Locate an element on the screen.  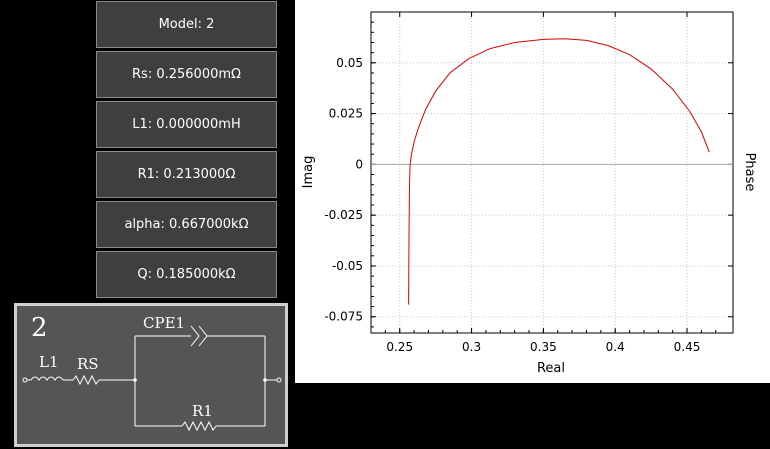
label-cpe1: CPE1 is located at coordinates (164, 323).